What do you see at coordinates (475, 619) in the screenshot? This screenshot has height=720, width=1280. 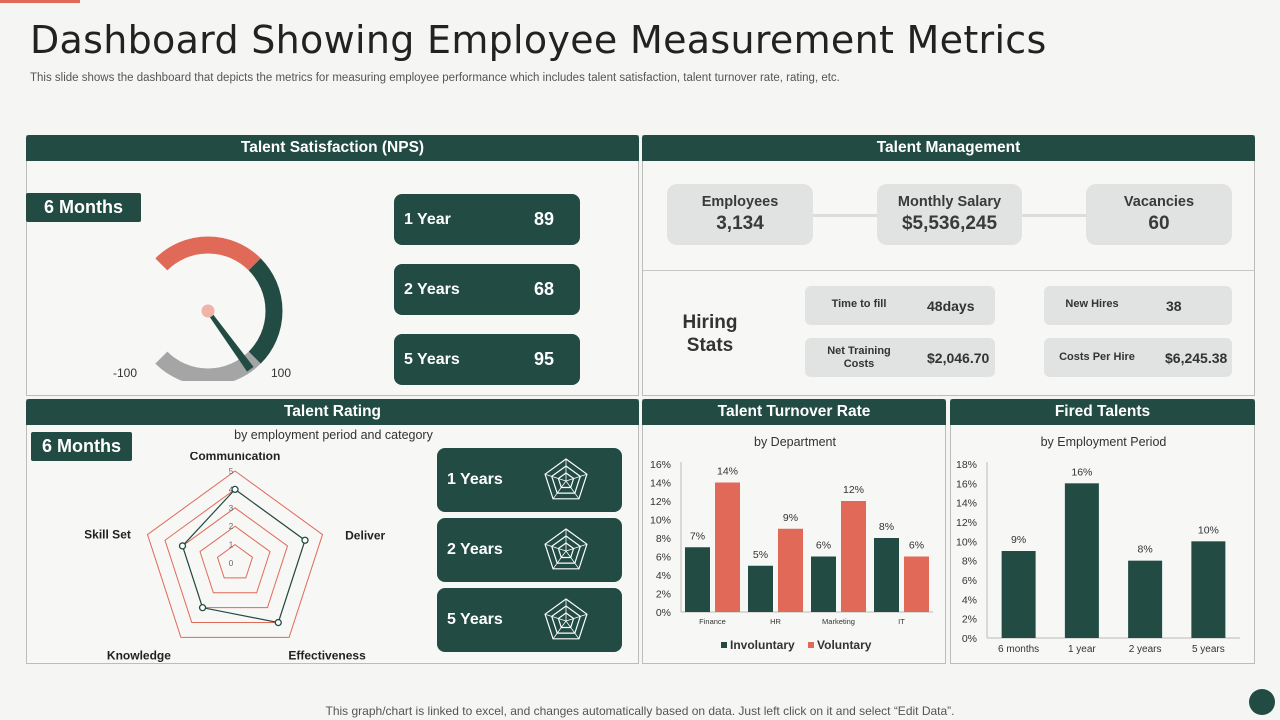 I see `rating-period-label: 5 Years` at bounding box center [475, 619].